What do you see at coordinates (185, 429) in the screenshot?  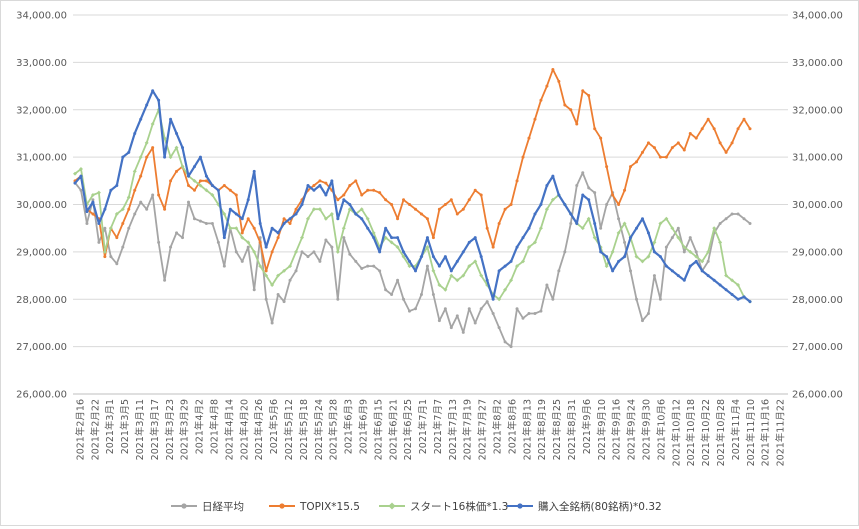 I see `x-tick-label: 2021年3月29` at bounding box center [185, 429].